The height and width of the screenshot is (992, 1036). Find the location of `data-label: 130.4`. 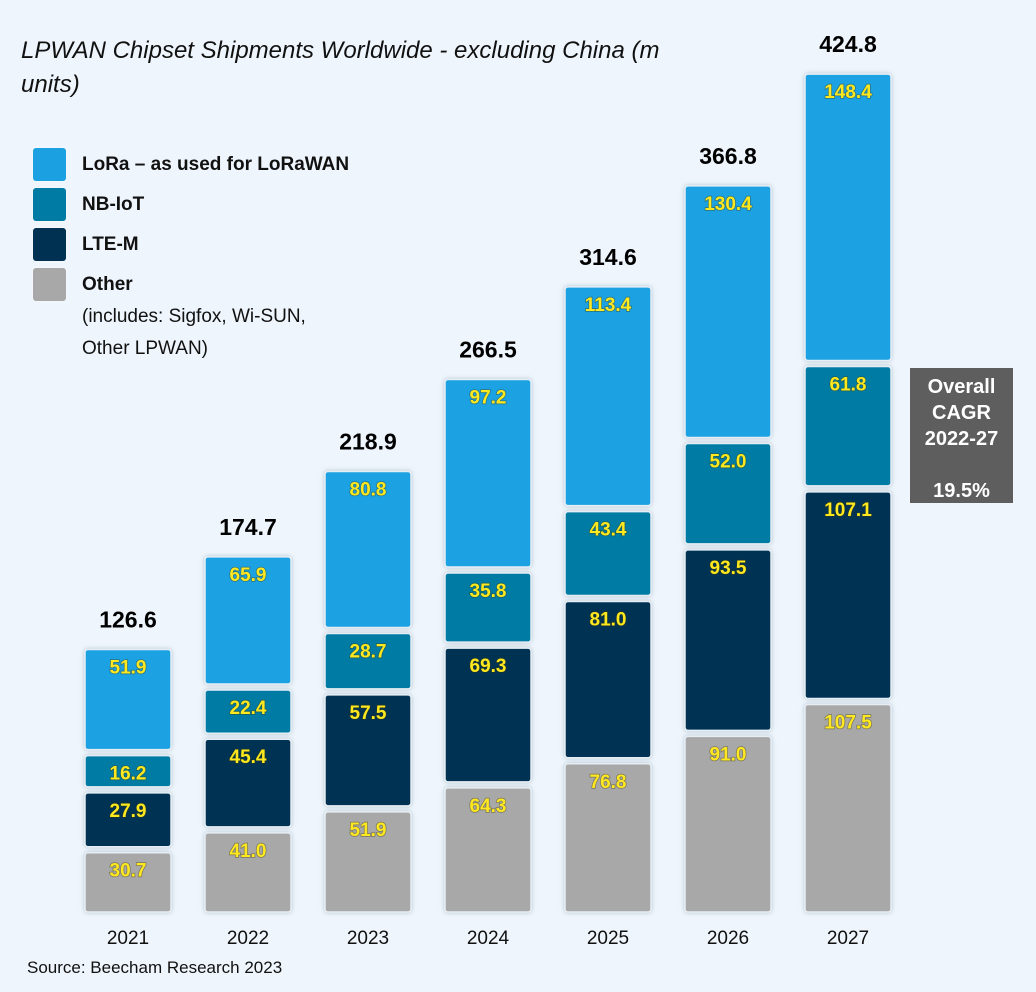

data-label: 130.4 is located at coordinates (728, 204).